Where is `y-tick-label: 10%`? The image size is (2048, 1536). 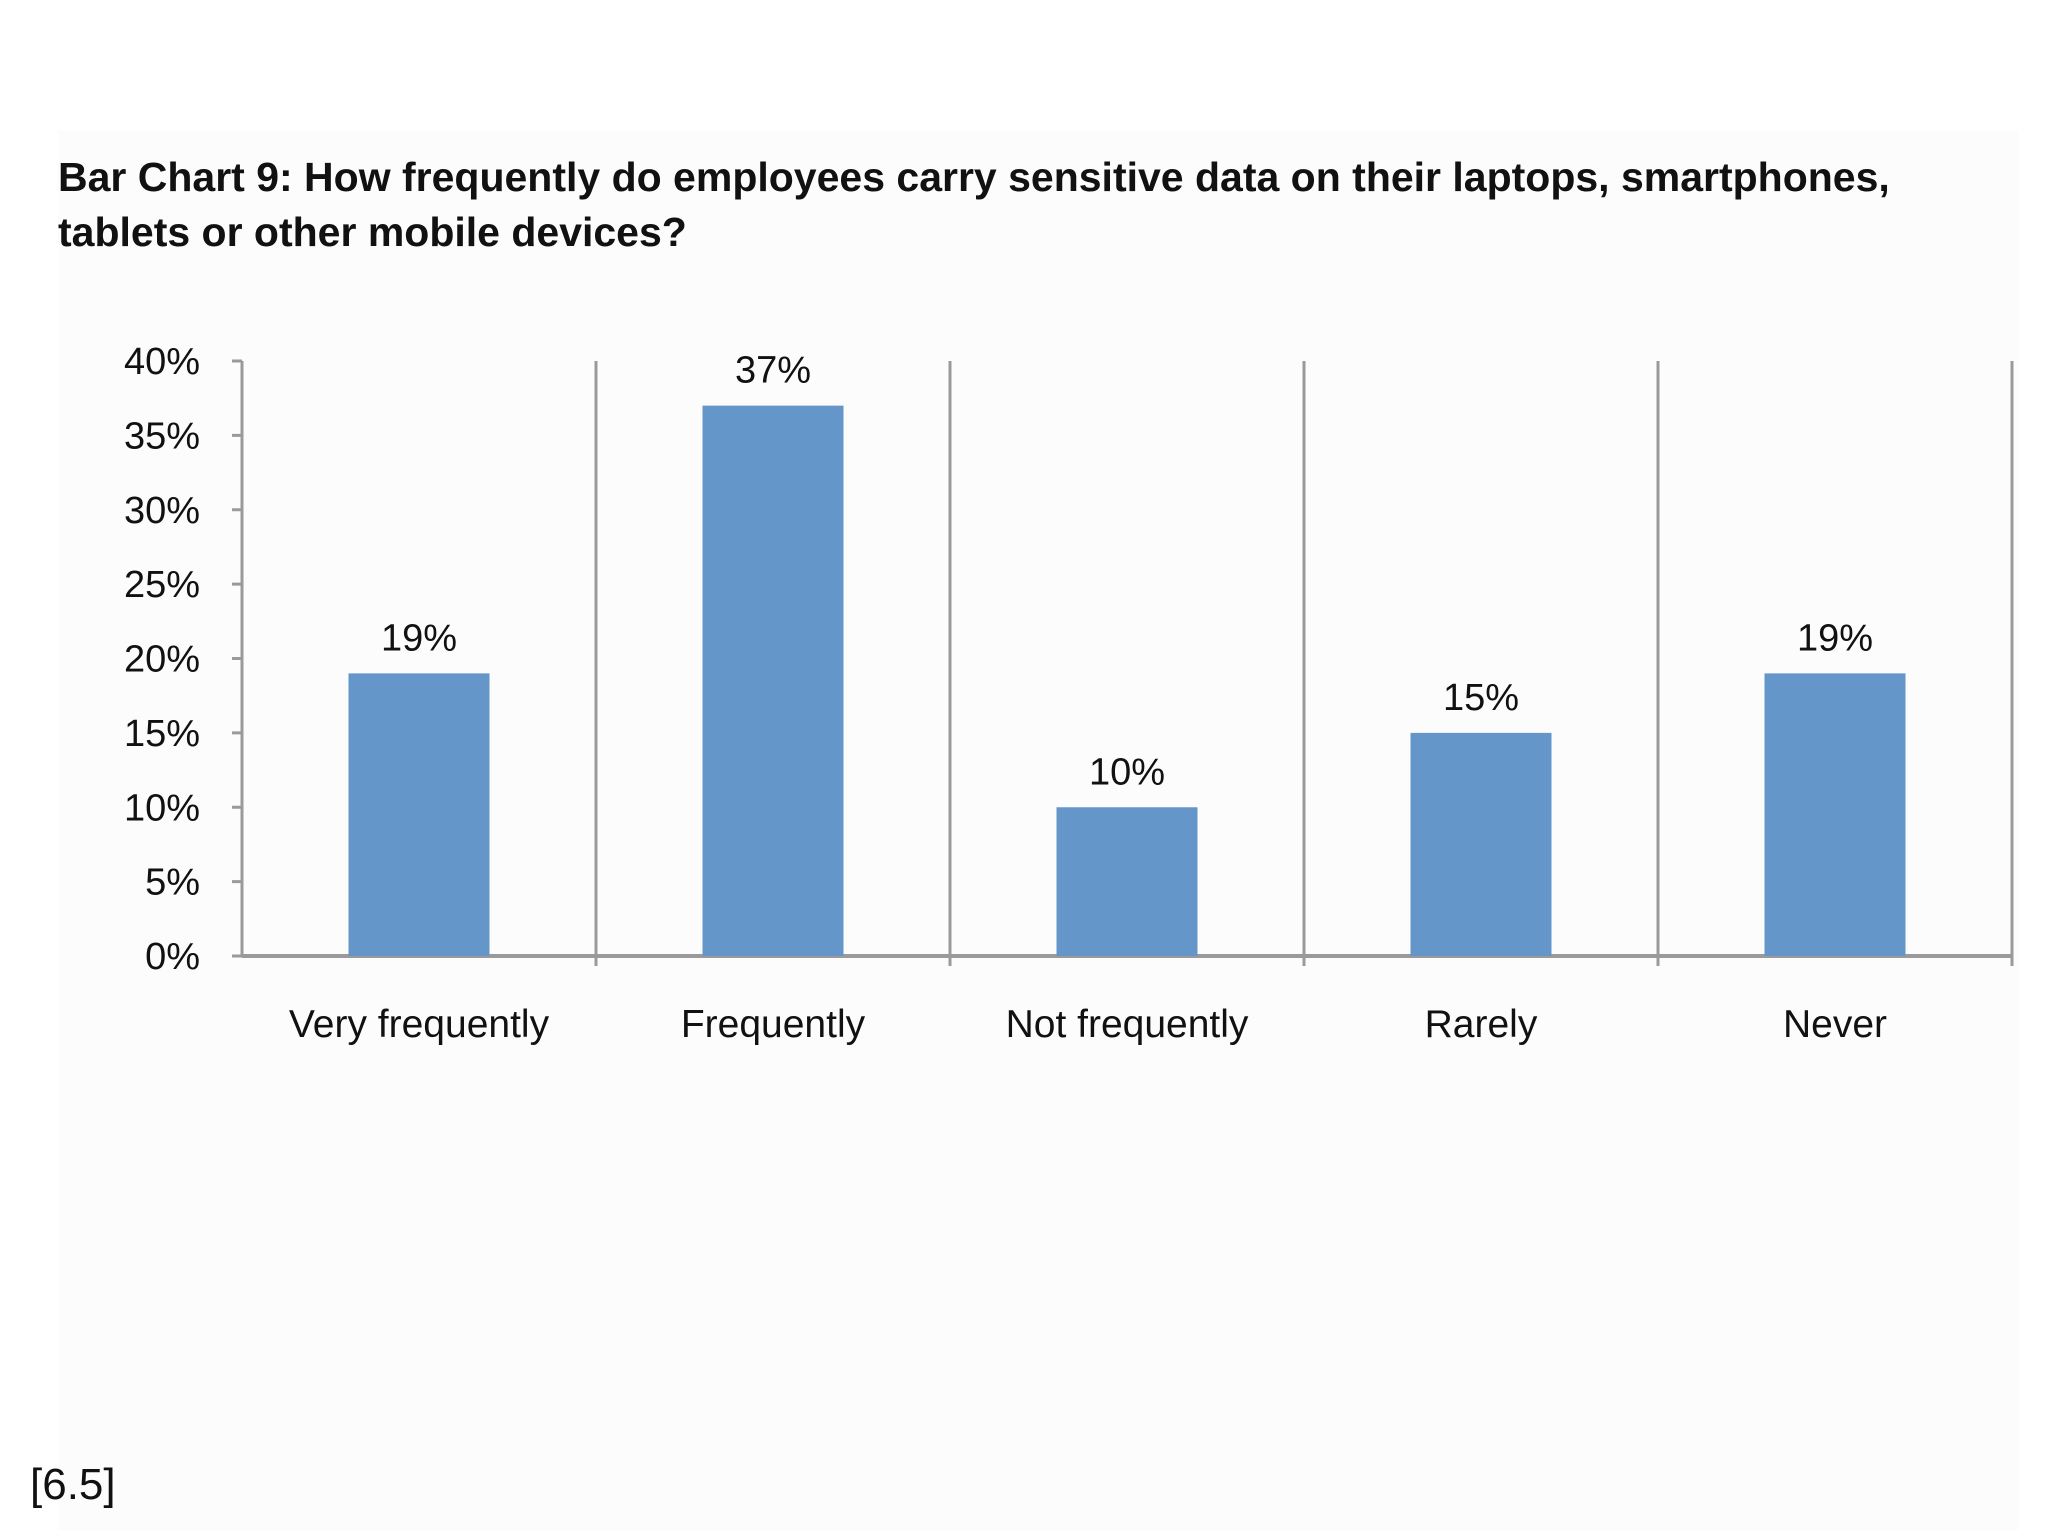 y-tick-label: 10% is located at coordinates (162, 808).